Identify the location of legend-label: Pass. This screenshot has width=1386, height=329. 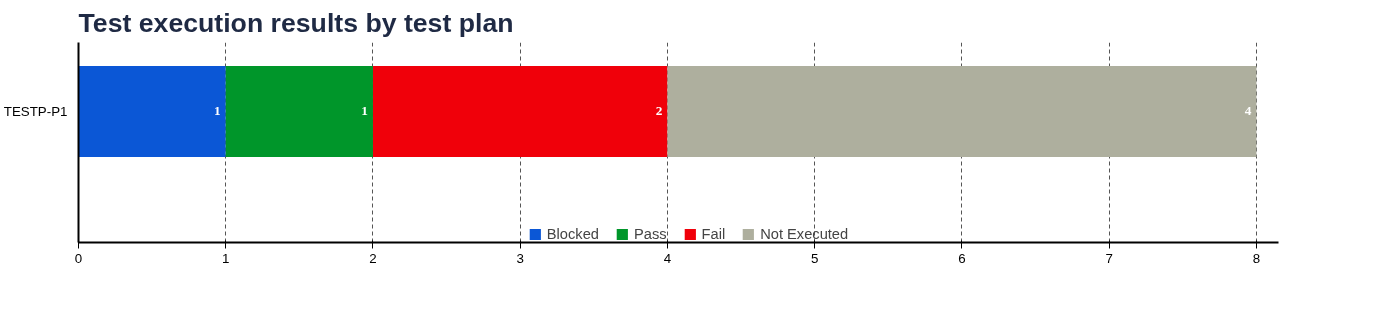
(650, 234).